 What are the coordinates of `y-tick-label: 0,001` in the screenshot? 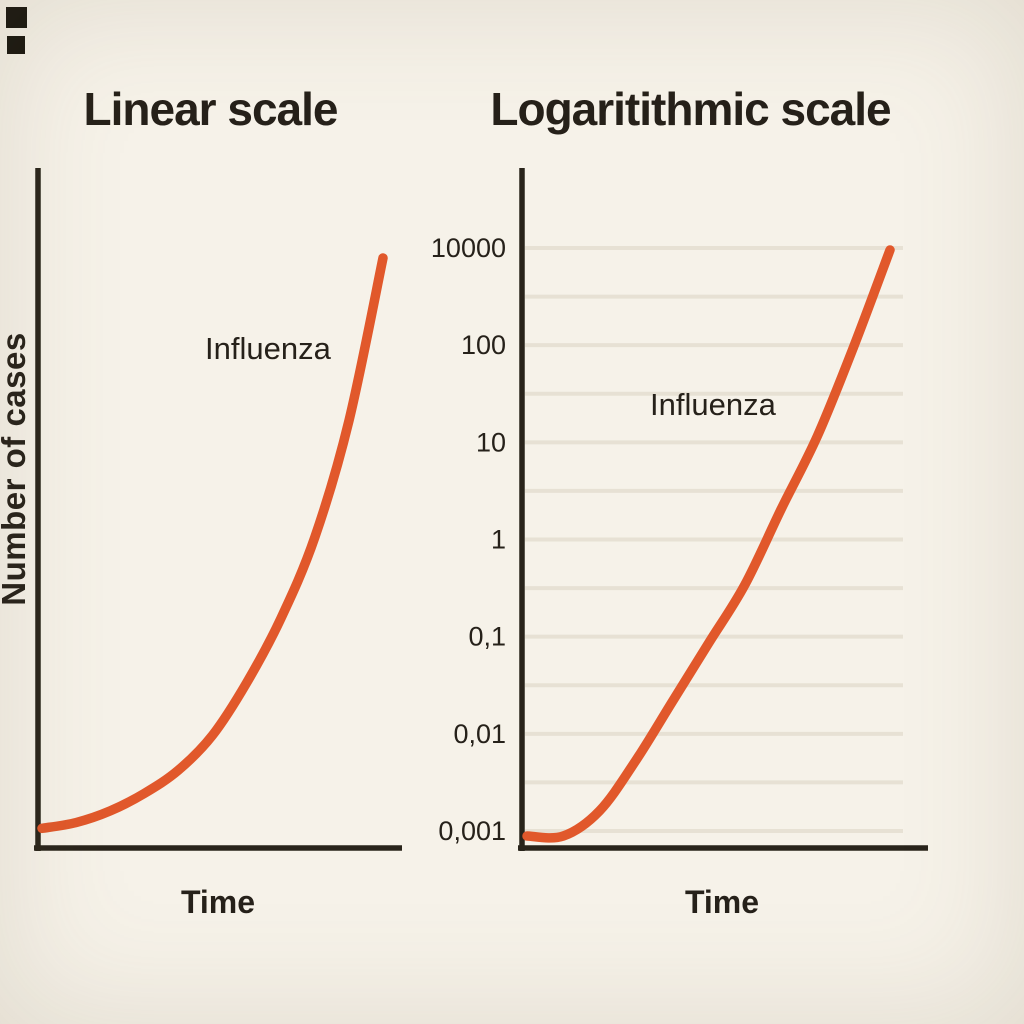 It's located at (472, 831).